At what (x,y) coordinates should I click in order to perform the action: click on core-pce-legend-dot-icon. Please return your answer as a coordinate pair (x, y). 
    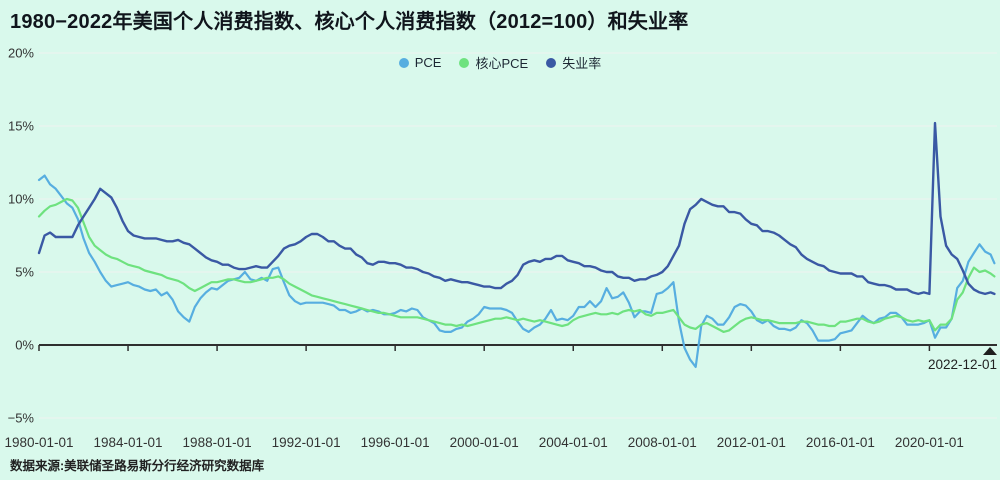
    Looking at the image, I should click on (464, 62).